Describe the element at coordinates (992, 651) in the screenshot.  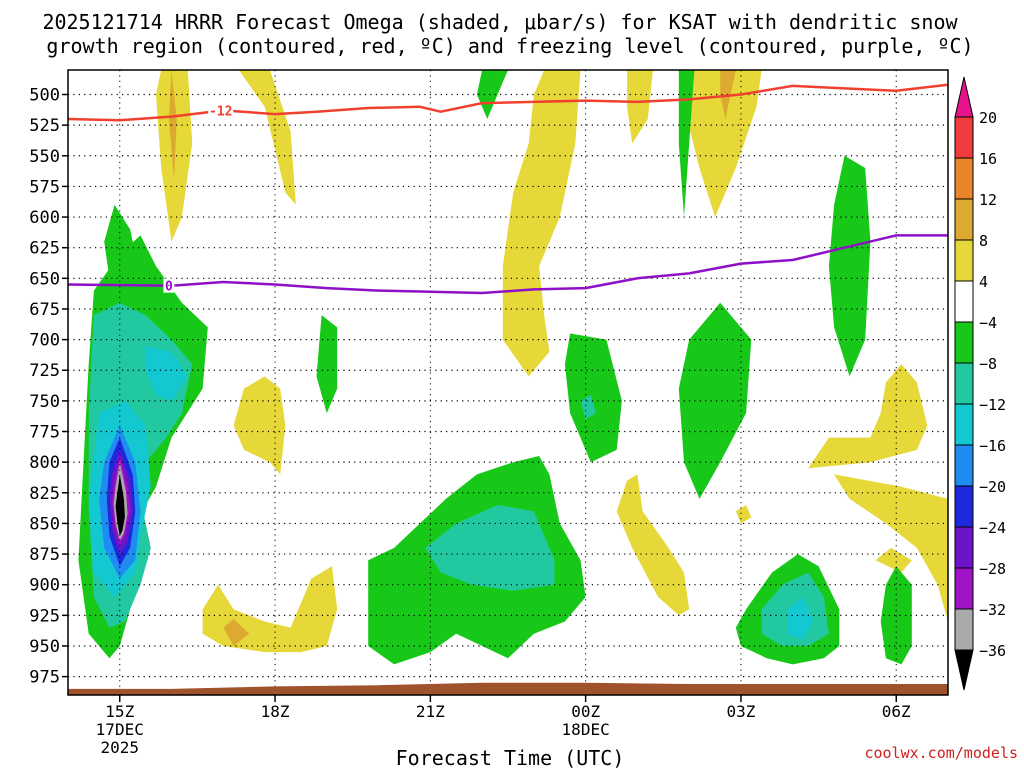
I see `colorbar-label-13: −36` at that location.